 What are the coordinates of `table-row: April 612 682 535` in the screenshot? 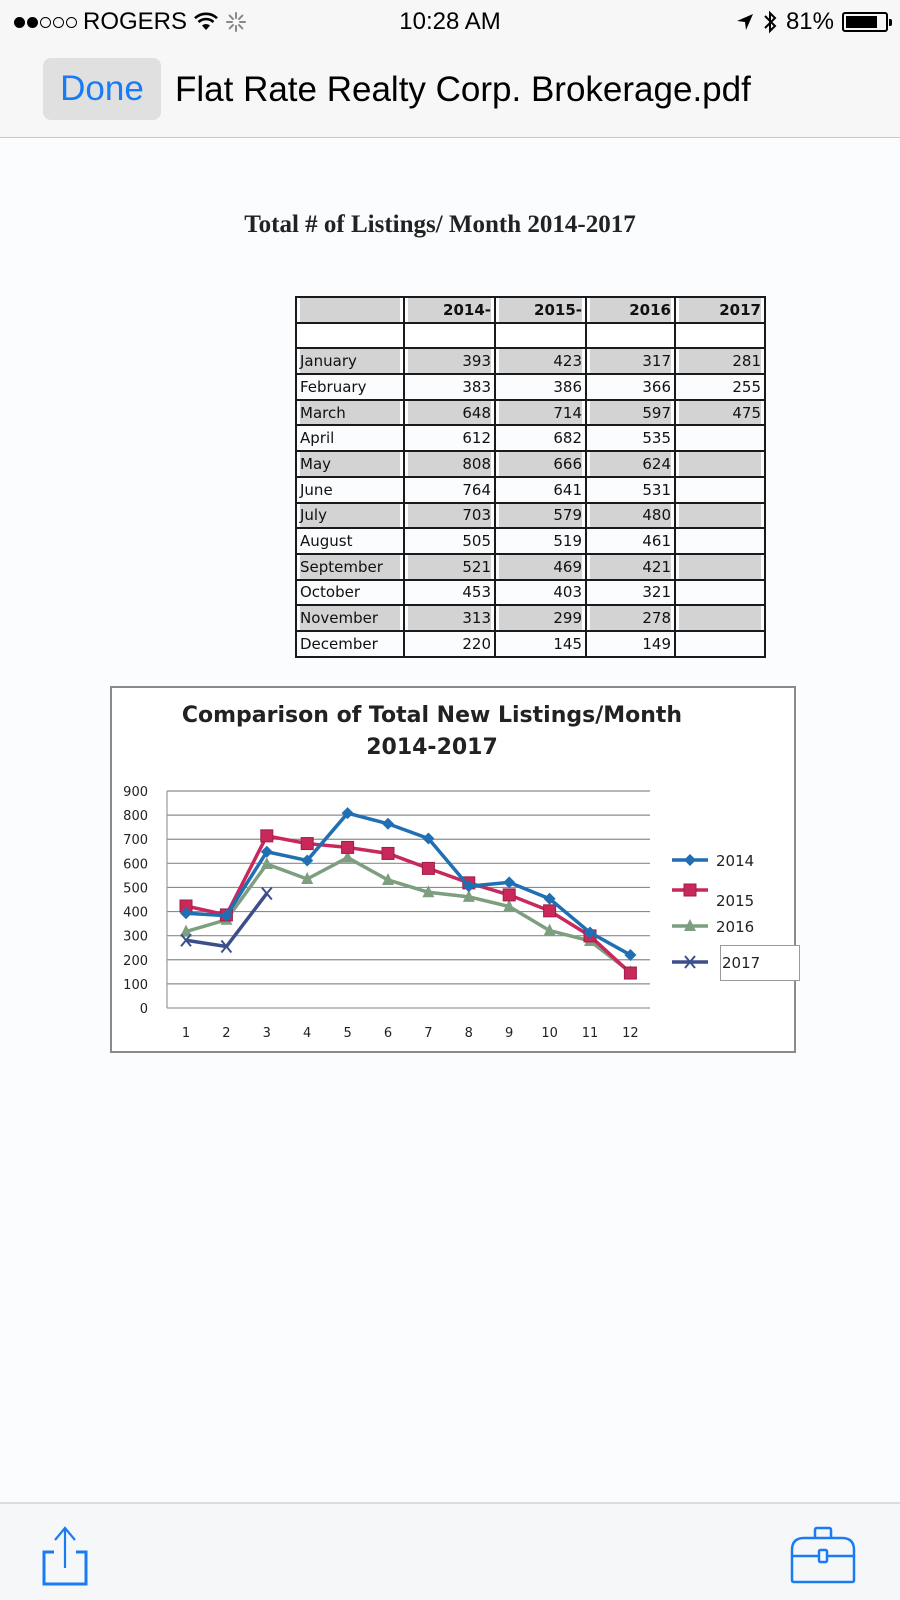 It's located at (530, 438).